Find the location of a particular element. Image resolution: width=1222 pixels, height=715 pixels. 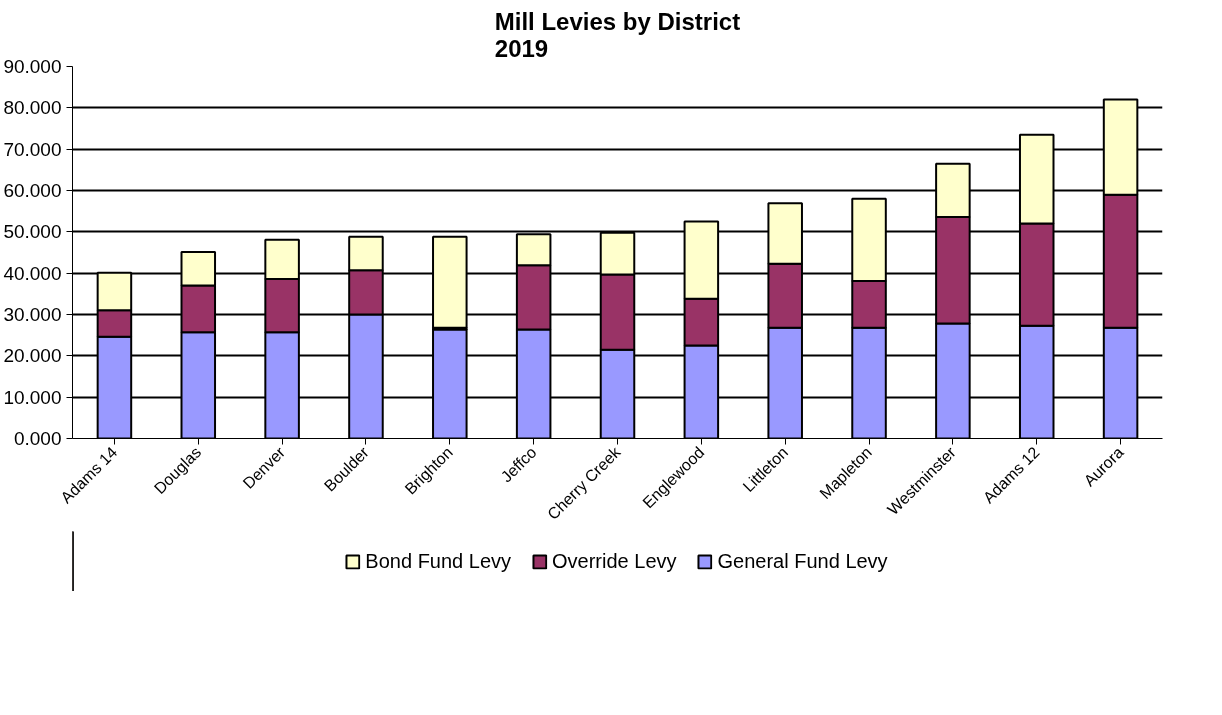

chart-title: Mill Levies by District 2019 is located at coordinates (617, 34).